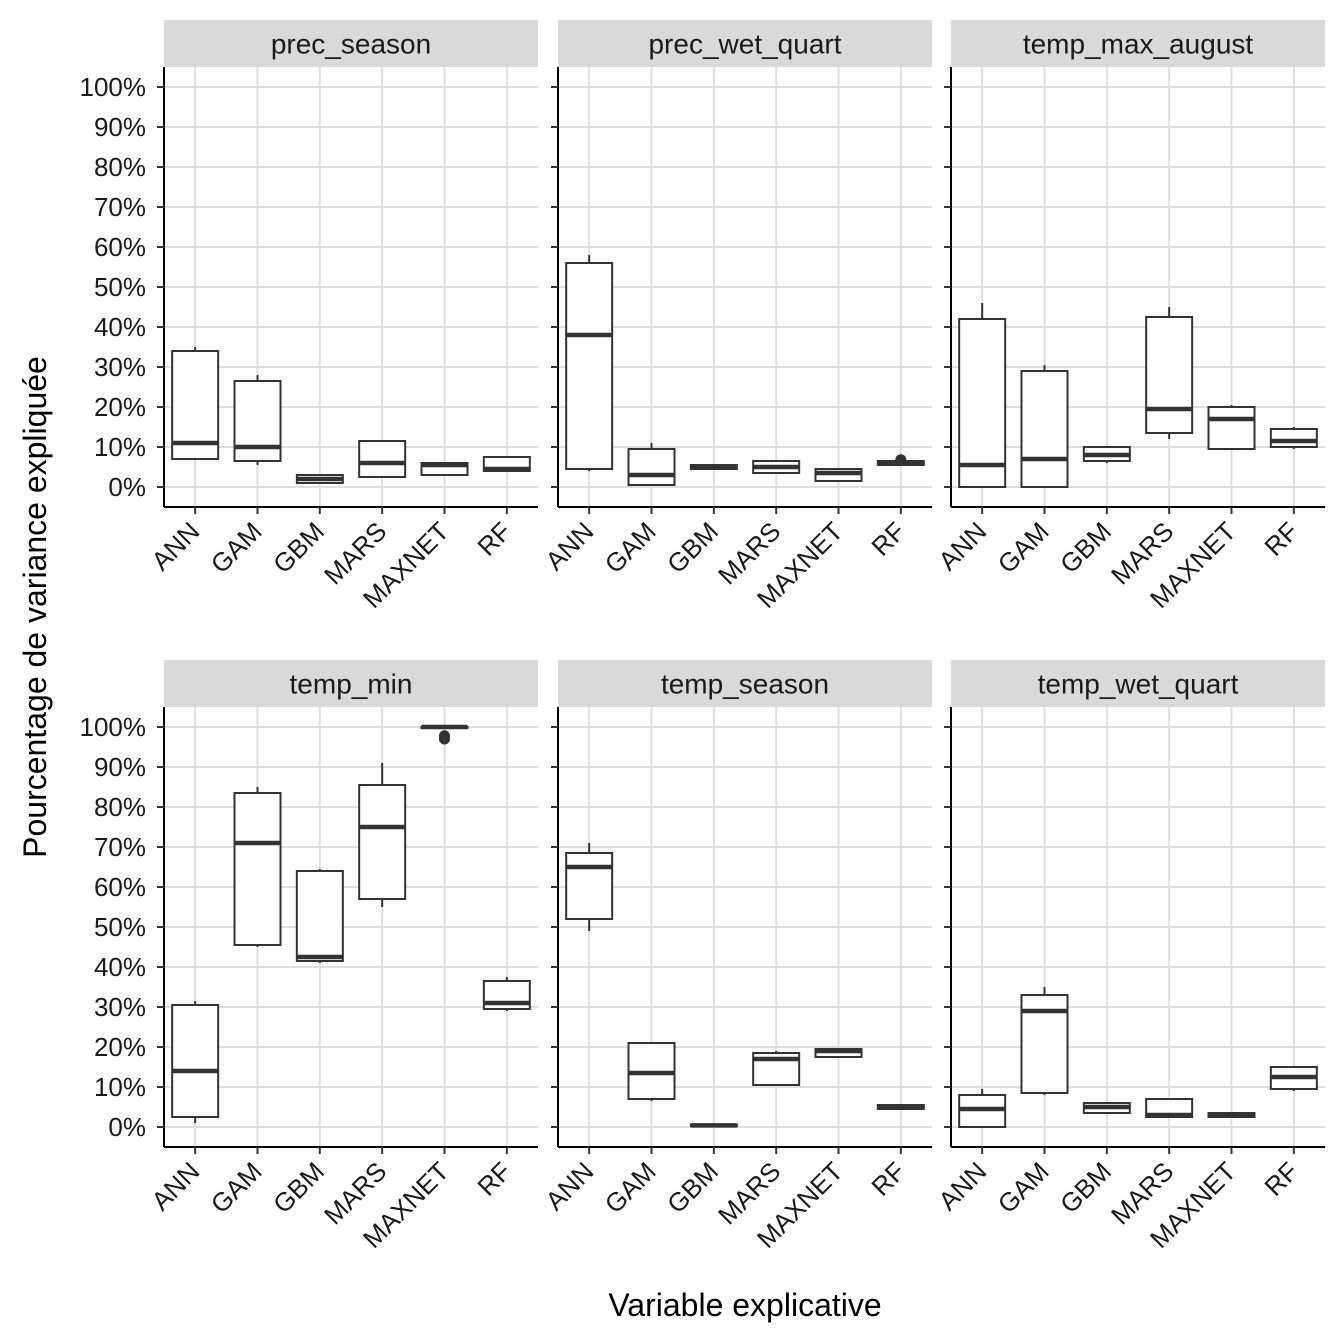 The width and height of the screenshot is (1344, 1344). What do you see at coordinates (120, 327) in the screenshot?
I see `y-tick-label: 40%` at bounding box center [120, 327].